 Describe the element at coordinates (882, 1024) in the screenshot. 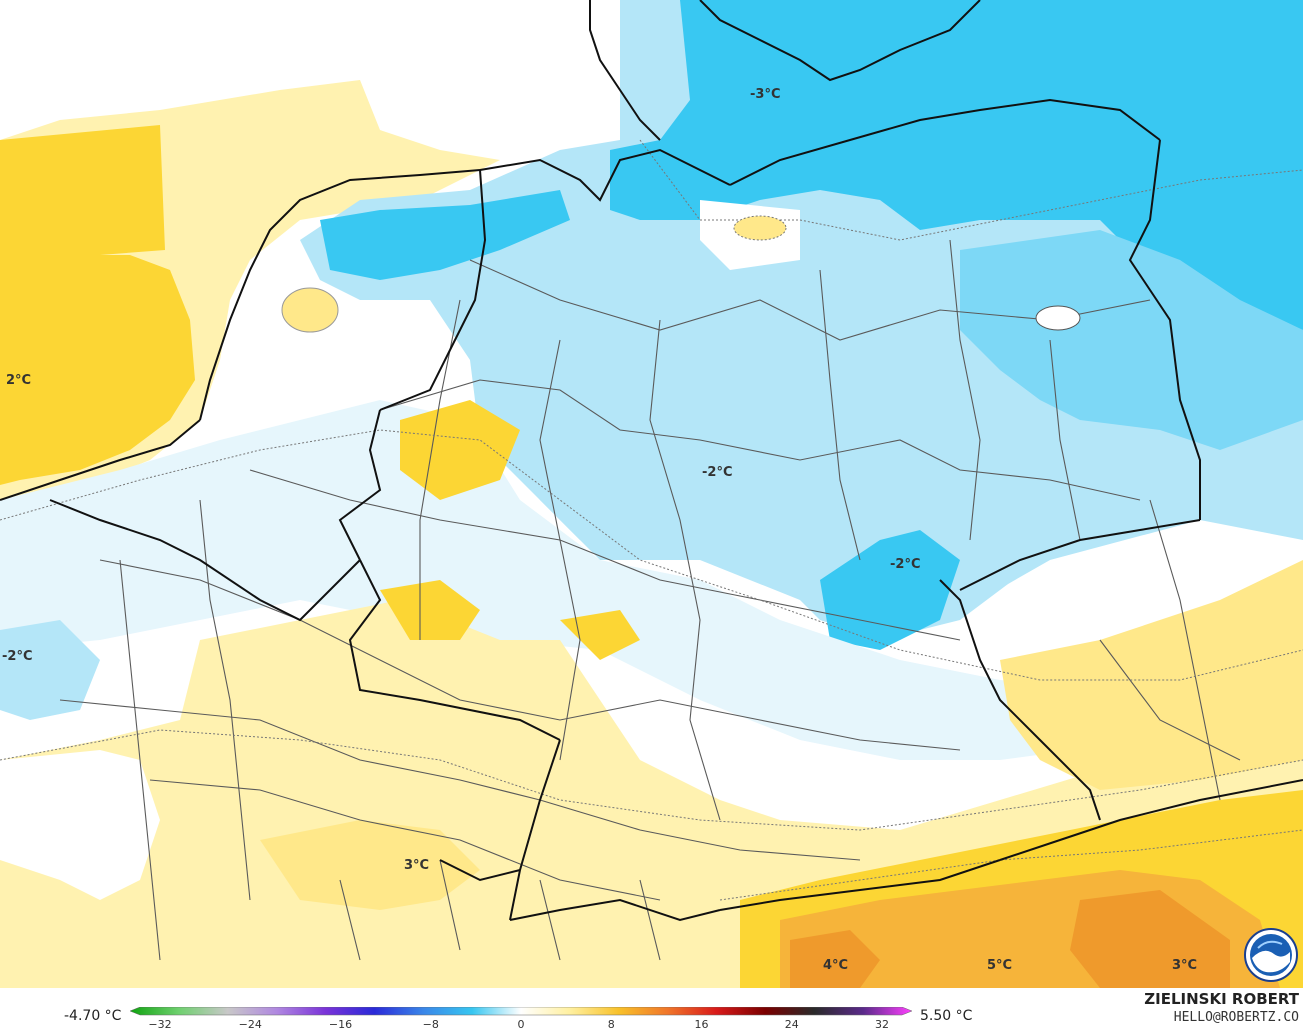

I see `legend-tick-label: 32` at that location.